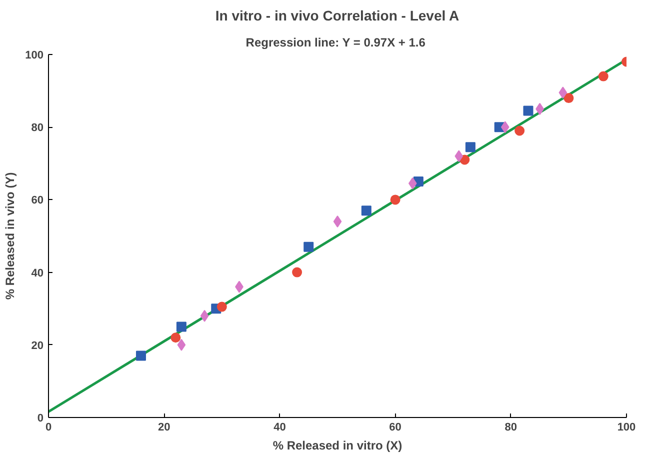 This screenshot has height=455, width=646. Describe the element at coordinates (37, 200) in the screenshot. I see `y-tick-label: 60` at that location.